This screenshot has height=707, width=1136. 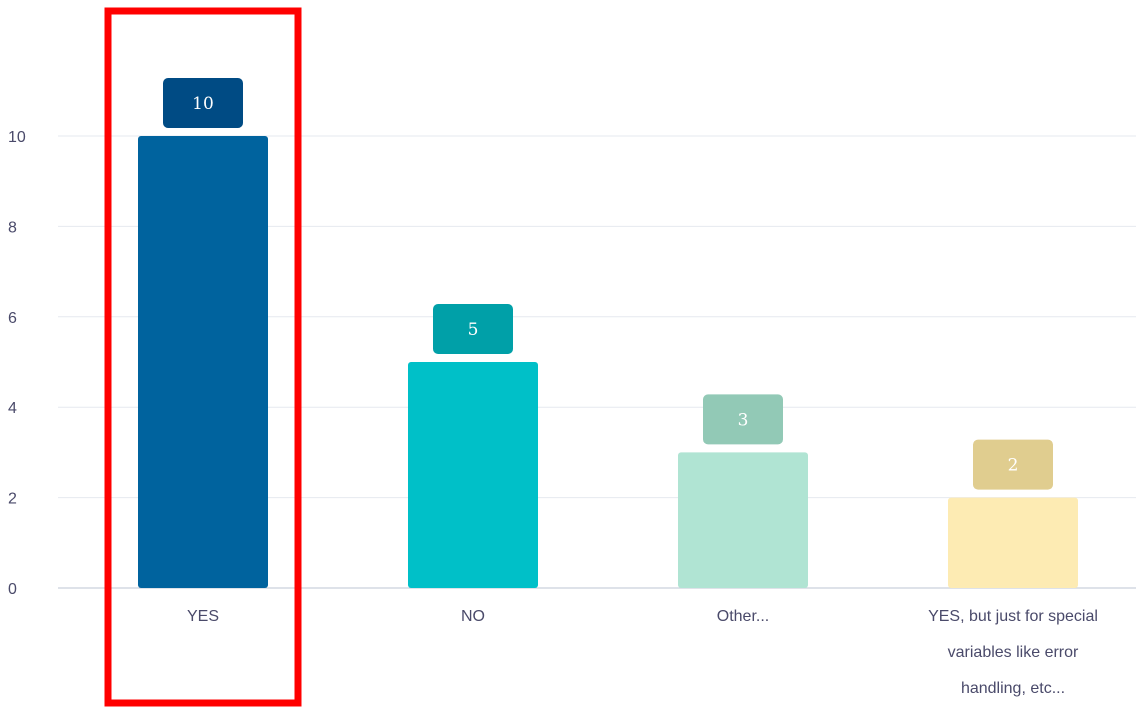 What do you see at coordinates (12, 318) in the screenshot?
I see `y-tick-label: 6` at bounding box center [12, 318].